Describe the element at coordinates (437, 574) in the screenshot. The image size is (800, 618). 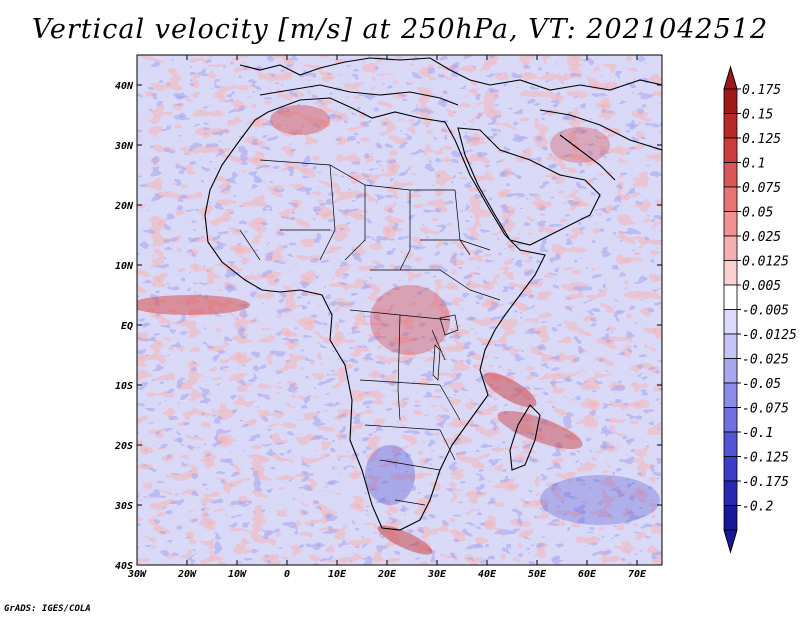
I see `lon-tick-label: 30E` at that location.